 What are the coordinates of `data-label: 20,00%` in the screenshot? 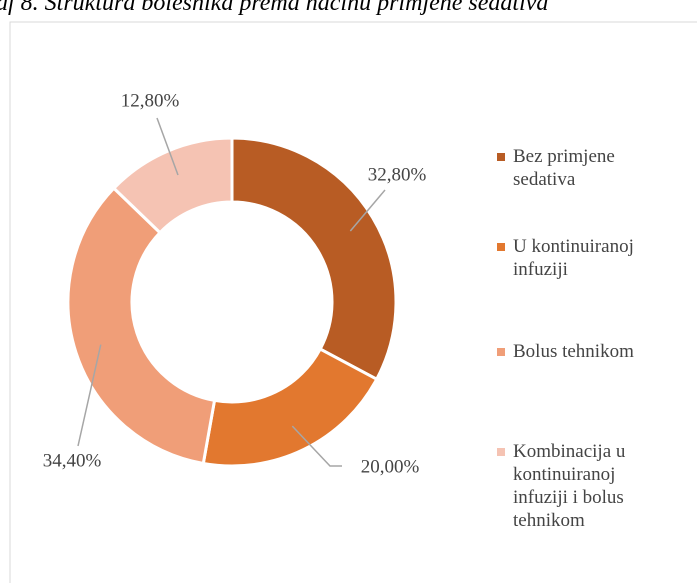 It's located at (390, 466).